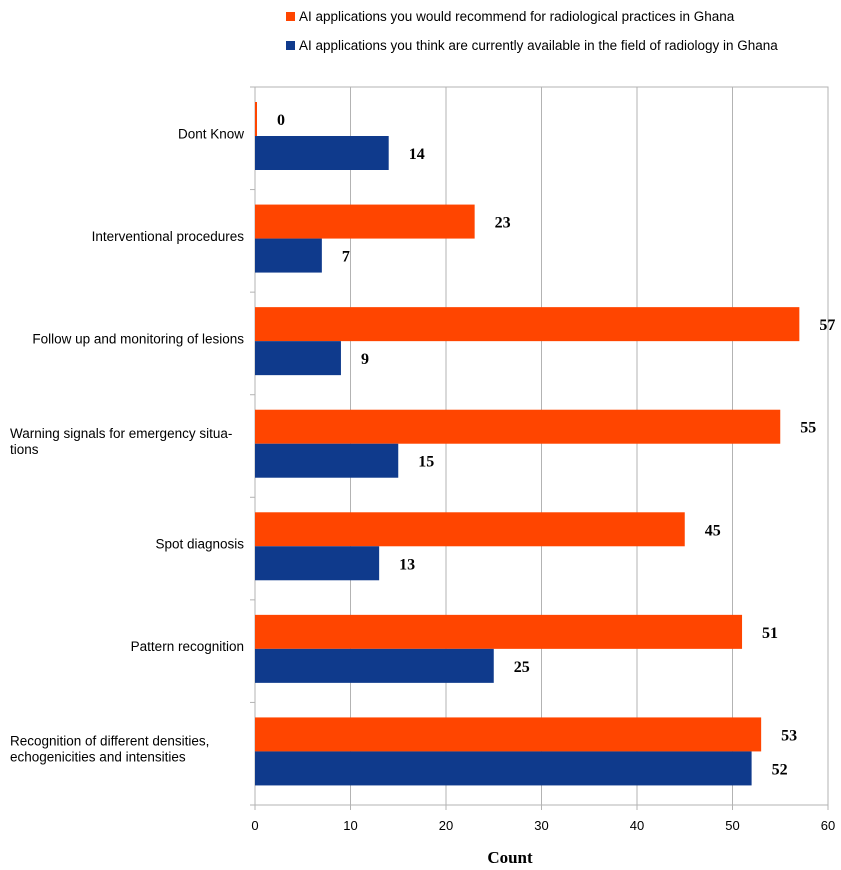  What do you see at coordinates (168, 236) in the screenshot?
I see `category-label-1: Interventional procedures` at bounding box center [168, 236].